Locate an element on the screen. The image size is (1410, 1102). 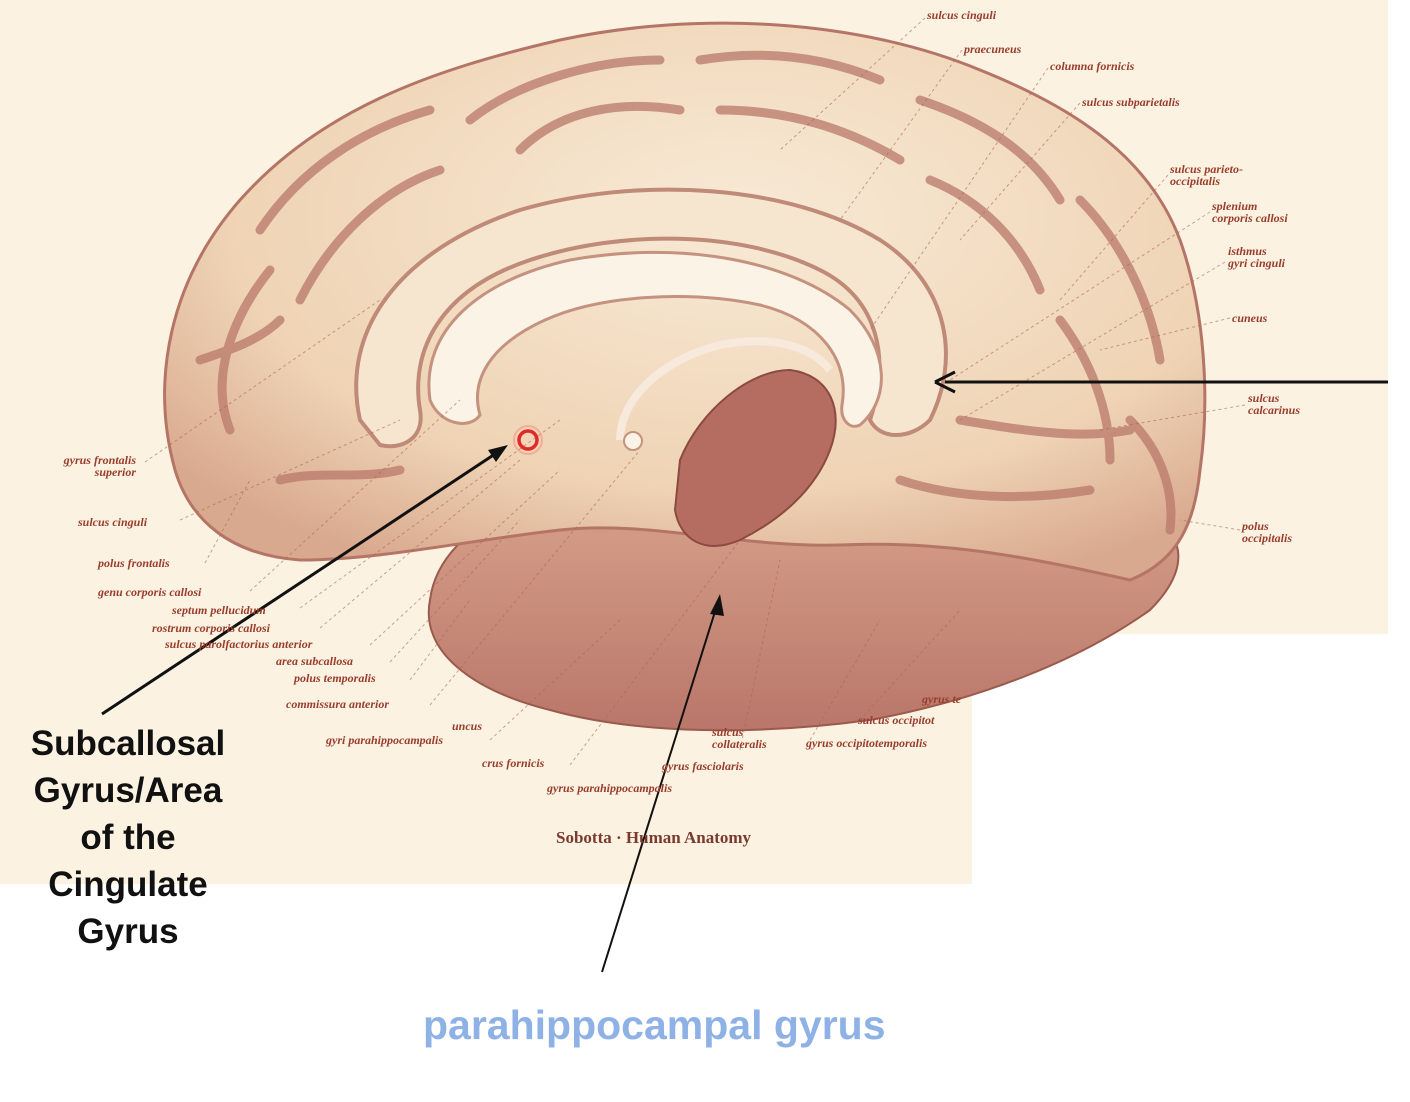
label-gyrus-occipitotemporalis: gyrus occipitotemporalis is located at coordinates (866, 743).